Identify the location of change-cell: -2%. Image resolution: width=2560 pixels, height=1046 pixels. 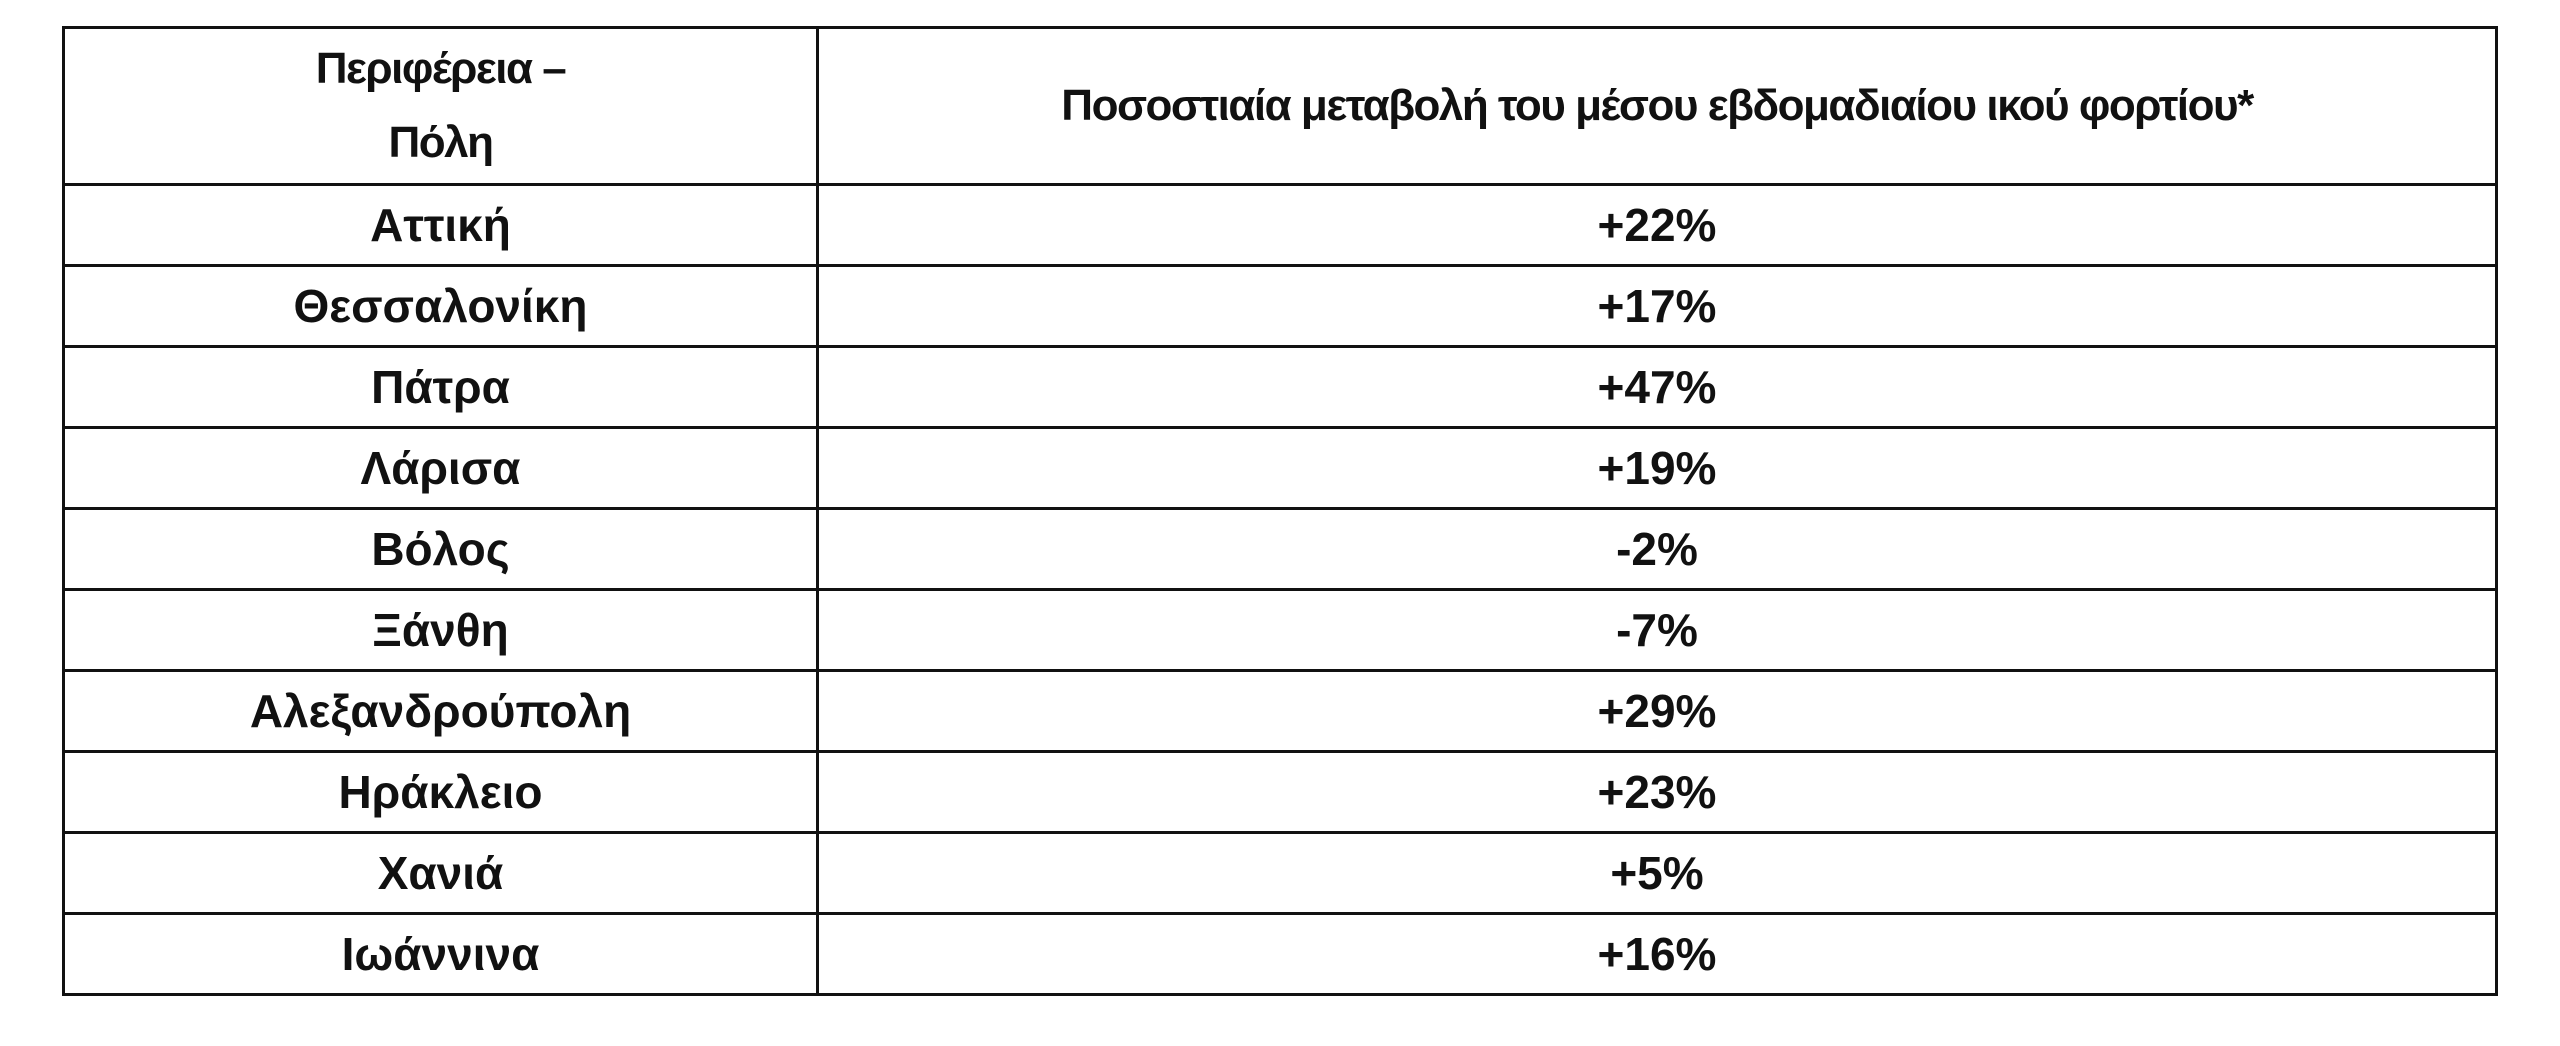
(1657, 549).